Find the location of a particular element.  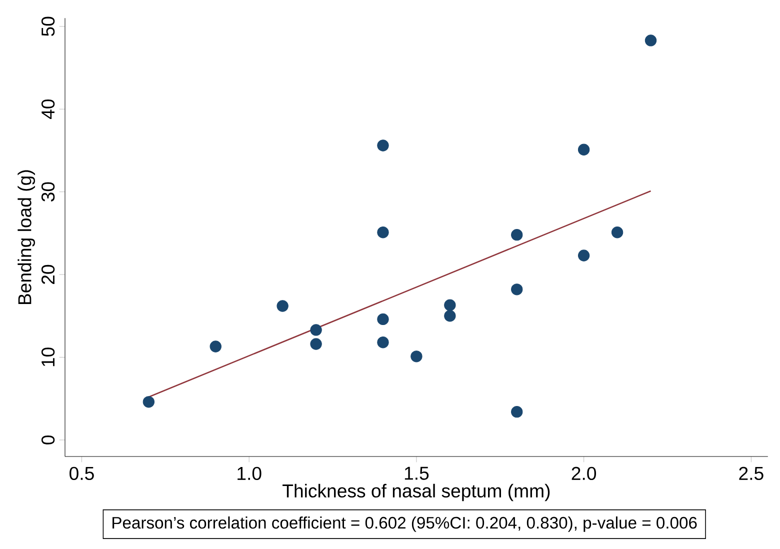

x-tick-label: 1.0 is located at coordinates (250, 473).